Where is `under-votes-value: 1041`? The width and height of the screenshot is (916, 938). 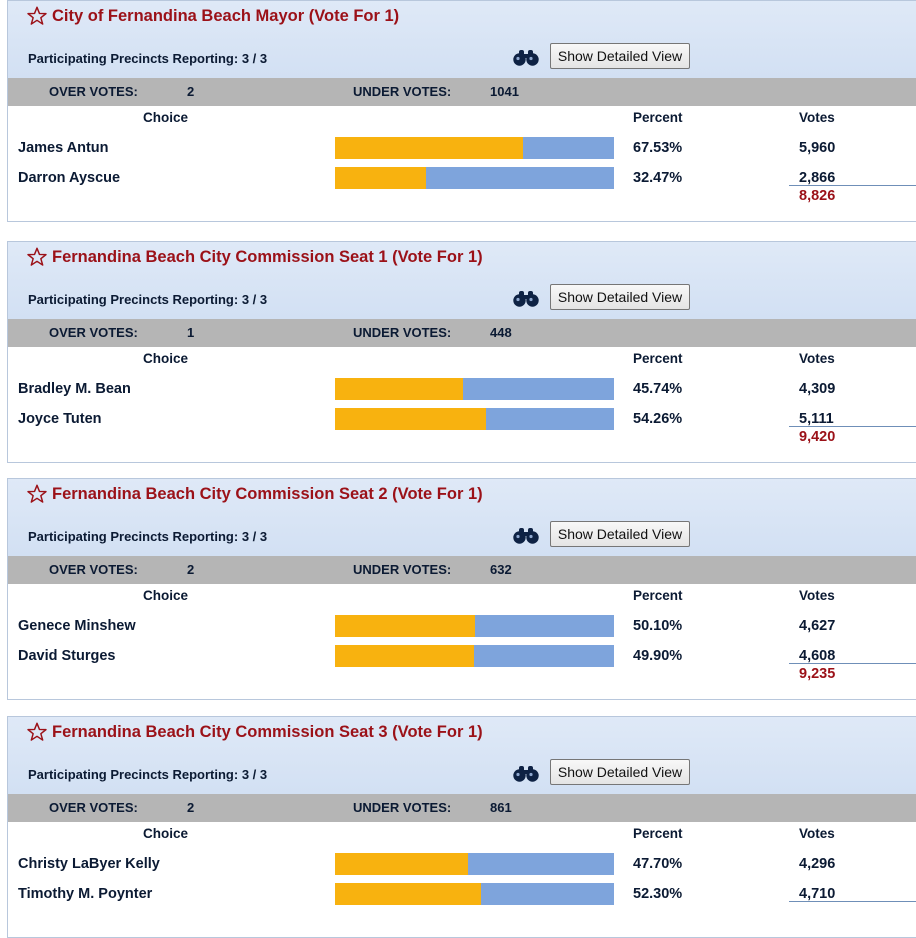 under-votes-value: 1041 is located at coordinates (504, 91).